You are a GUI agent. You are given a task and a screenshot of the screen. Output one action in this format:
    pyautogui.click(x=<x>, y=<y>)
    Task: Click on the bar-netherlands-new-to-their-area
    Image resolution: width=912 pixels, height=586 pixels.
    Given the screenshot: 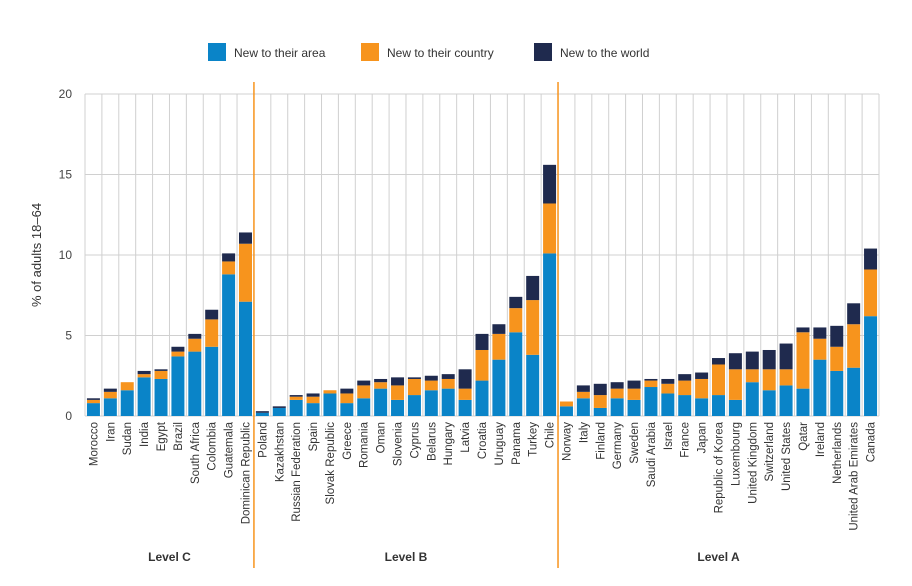 What is the action you would take?
    pyautogui.click(x=837, y=393)
    